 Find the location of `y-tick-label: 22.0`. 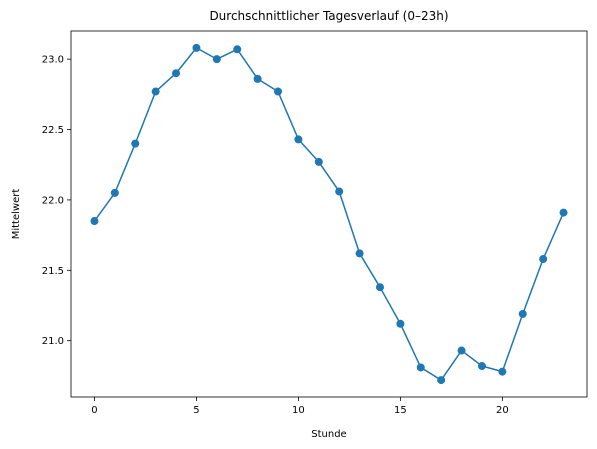

y-tick-label: 22.0 is located at coordinates (53, 200).